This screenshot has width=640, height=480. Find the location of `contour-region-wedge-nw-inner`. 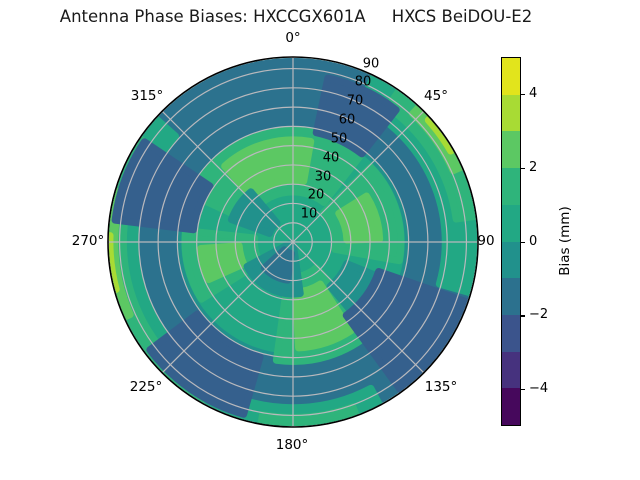

contour-region-wedge-nw-inner is located at coordinates (254, 212).